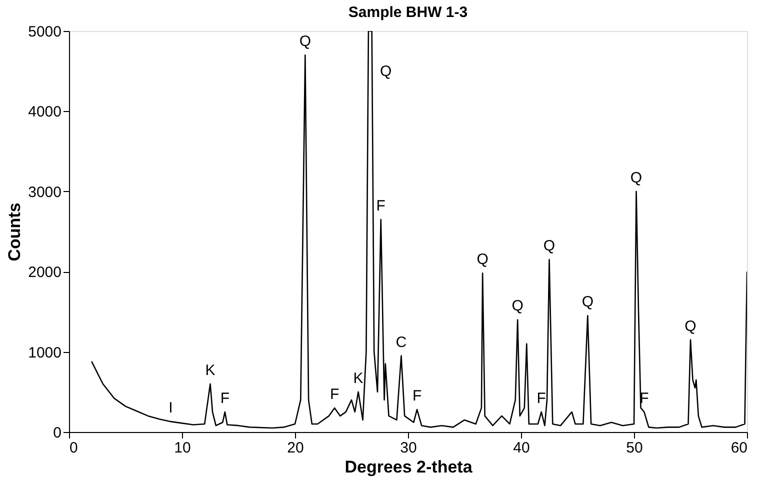 The image size is (764, 487). What do you see at coordinates (408, 448) in the screenshot?
I see `x-tick-label: 30` at bounding box center [408, 448].